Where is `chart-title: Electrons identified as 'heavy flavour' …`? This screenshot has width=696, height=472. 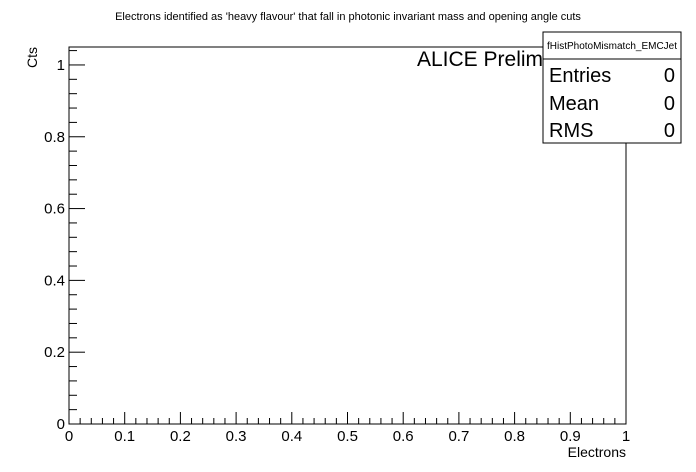 chart-title: Electrons identified as 'heavy flavour' … is located at coordinates (348, 17).